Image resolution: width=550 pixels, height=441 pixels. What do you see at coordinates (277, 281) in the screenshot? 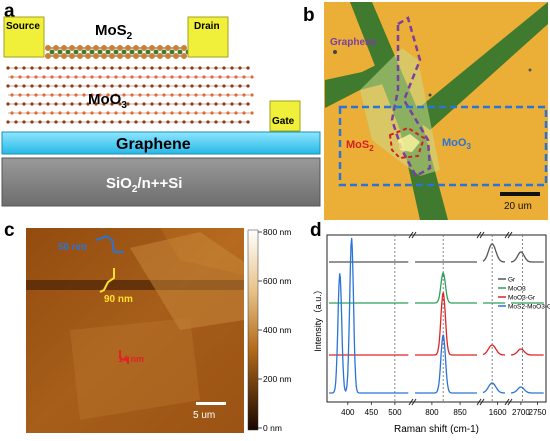
I see `colorbar-tick-label: 600 nm` at bounding box center [277, 281].